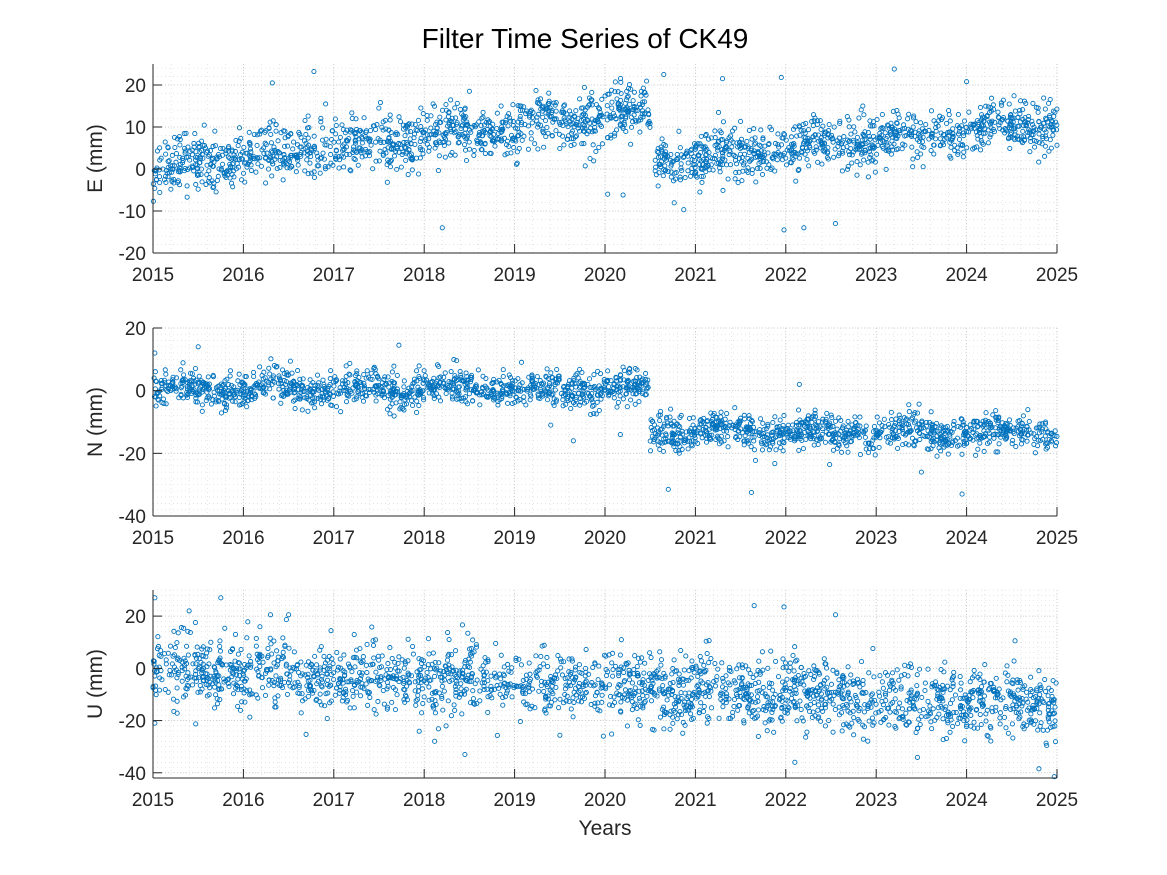 This screenshot has width=1167, height=875. I want to click on y-axis-label: N (mm), so click(95, 422).